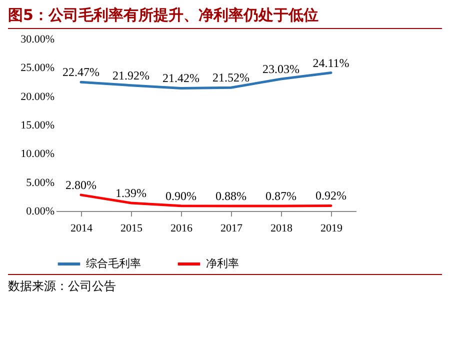  Describe the element at coordinates (81, 185) in the screenshot. I see `data-label: 2.80%` at that location.